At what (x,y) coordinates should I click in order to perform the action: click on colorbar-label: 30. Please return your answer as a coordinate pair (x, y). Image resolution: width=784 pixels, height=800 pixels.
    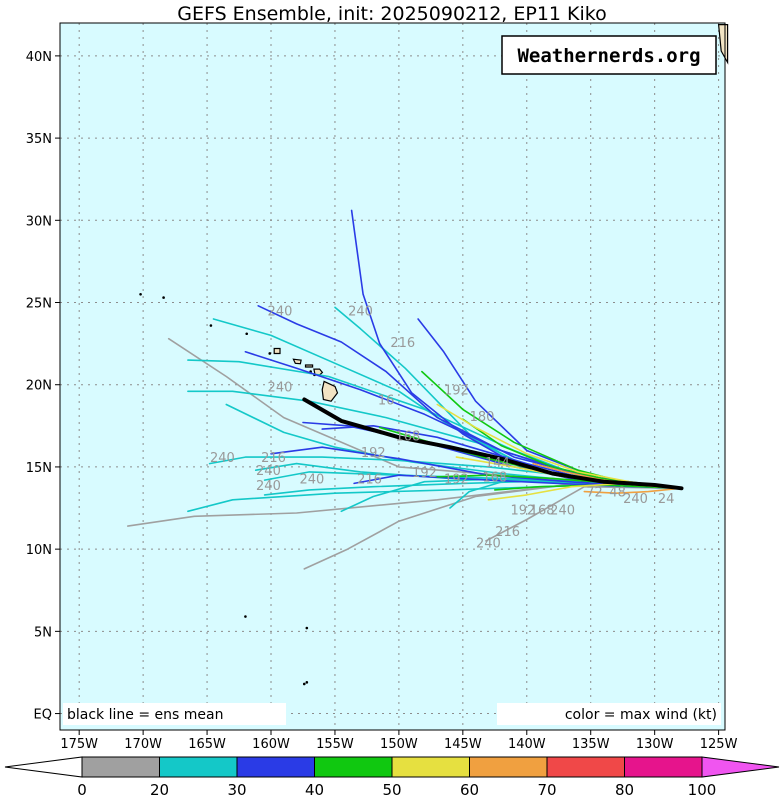
    Looking at the image, I should click on (236, 790).